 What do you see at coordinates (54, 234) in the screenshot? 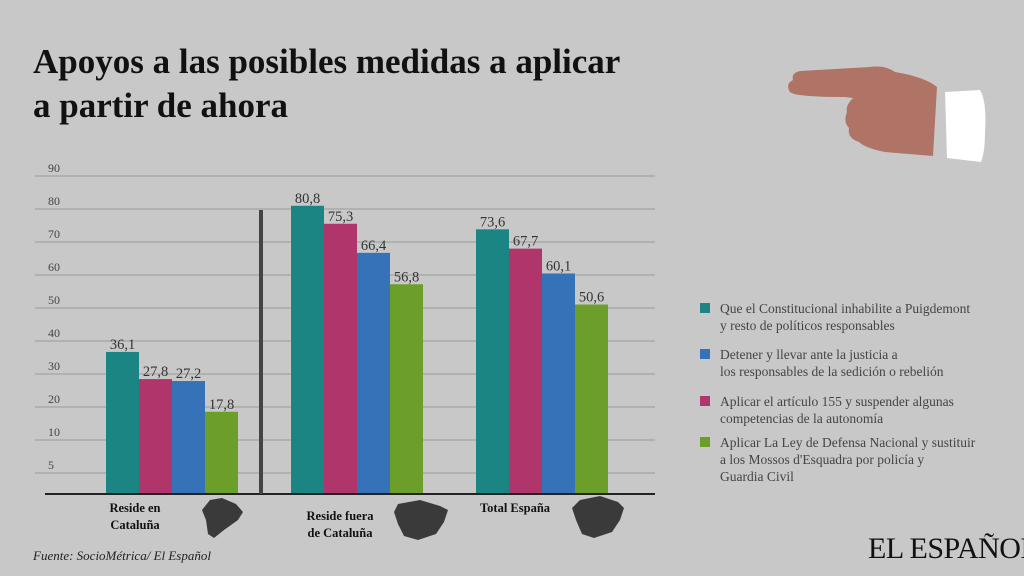
I see `y-tick-label: 70` at bounding box center [54, 234].